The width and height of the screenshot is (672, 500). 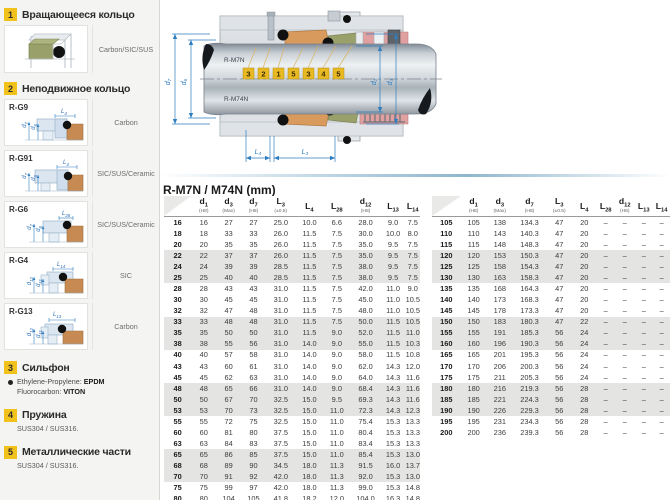 I want to click on table-row: 200 200 236 239.3 56 28 – – – –, so click(x=551, y=432).